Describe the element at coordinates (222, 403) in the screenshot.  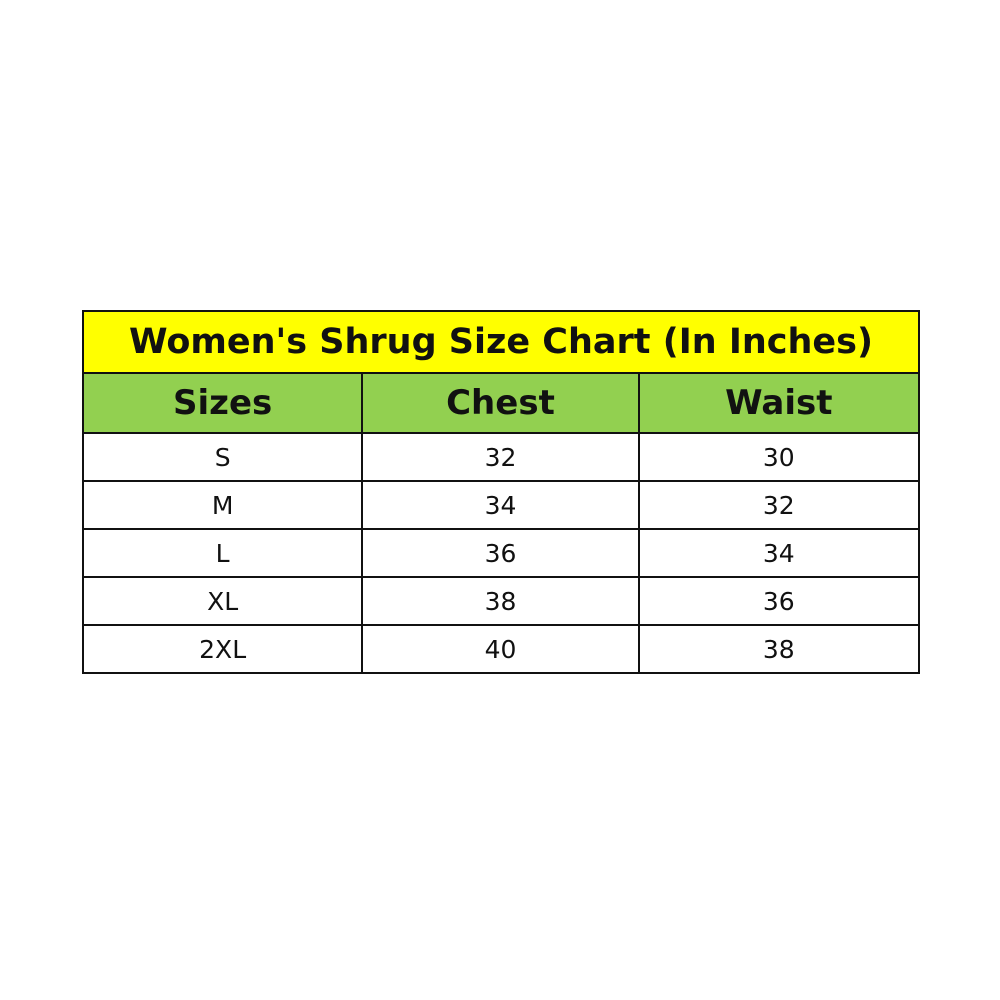
I see `column-header-sizes: Sizes` at that location.